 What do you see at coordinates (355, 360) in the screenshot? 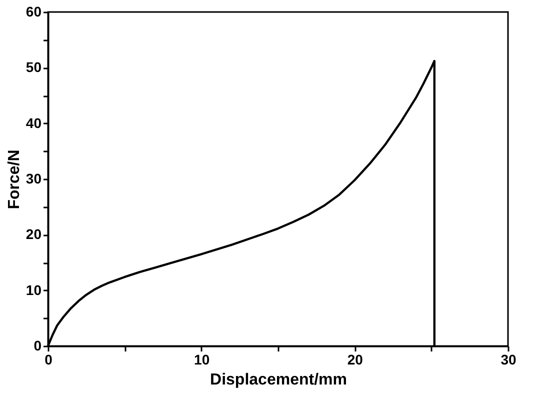
I see `x-tick-label: 20` at bounding box center [355, 360].